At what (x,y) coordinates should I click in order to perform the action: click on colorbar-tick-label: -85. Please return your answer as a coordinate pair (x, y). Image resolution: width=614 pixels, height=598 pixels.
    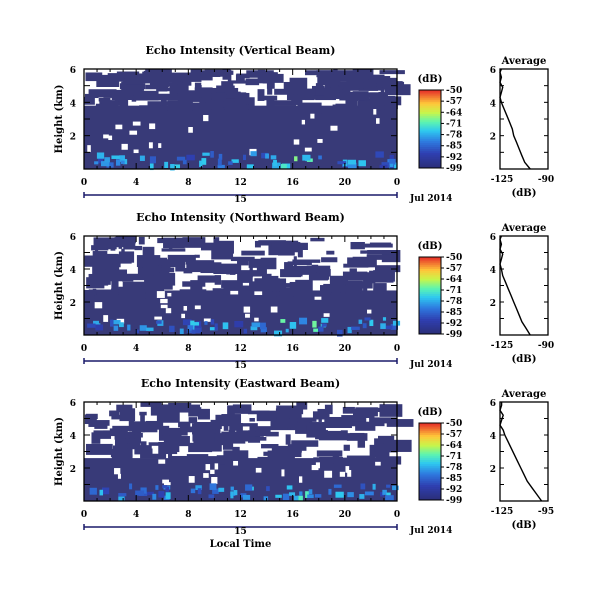
    Looking at the image, I should click on (454, 479).